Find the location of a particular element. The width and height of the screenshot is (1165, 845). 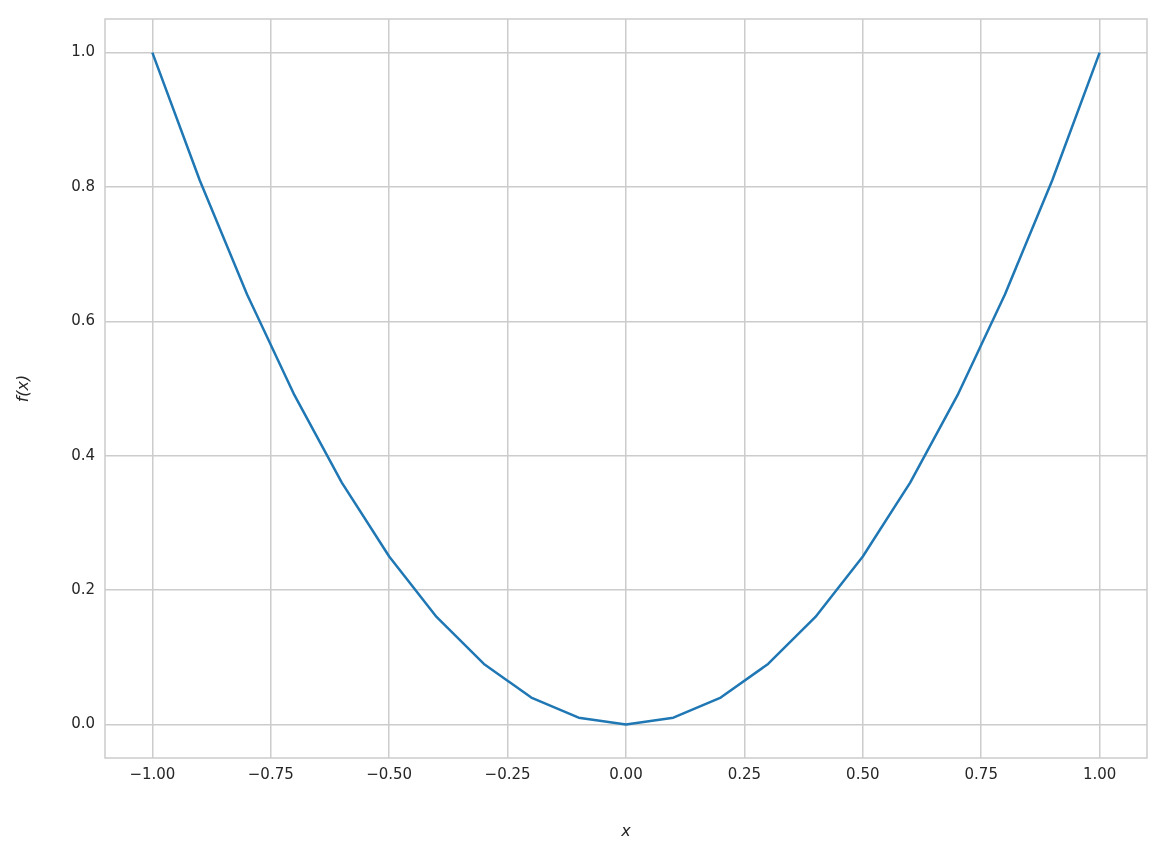

y-tick-label: 0.4 is located at coordinates (83, 454).